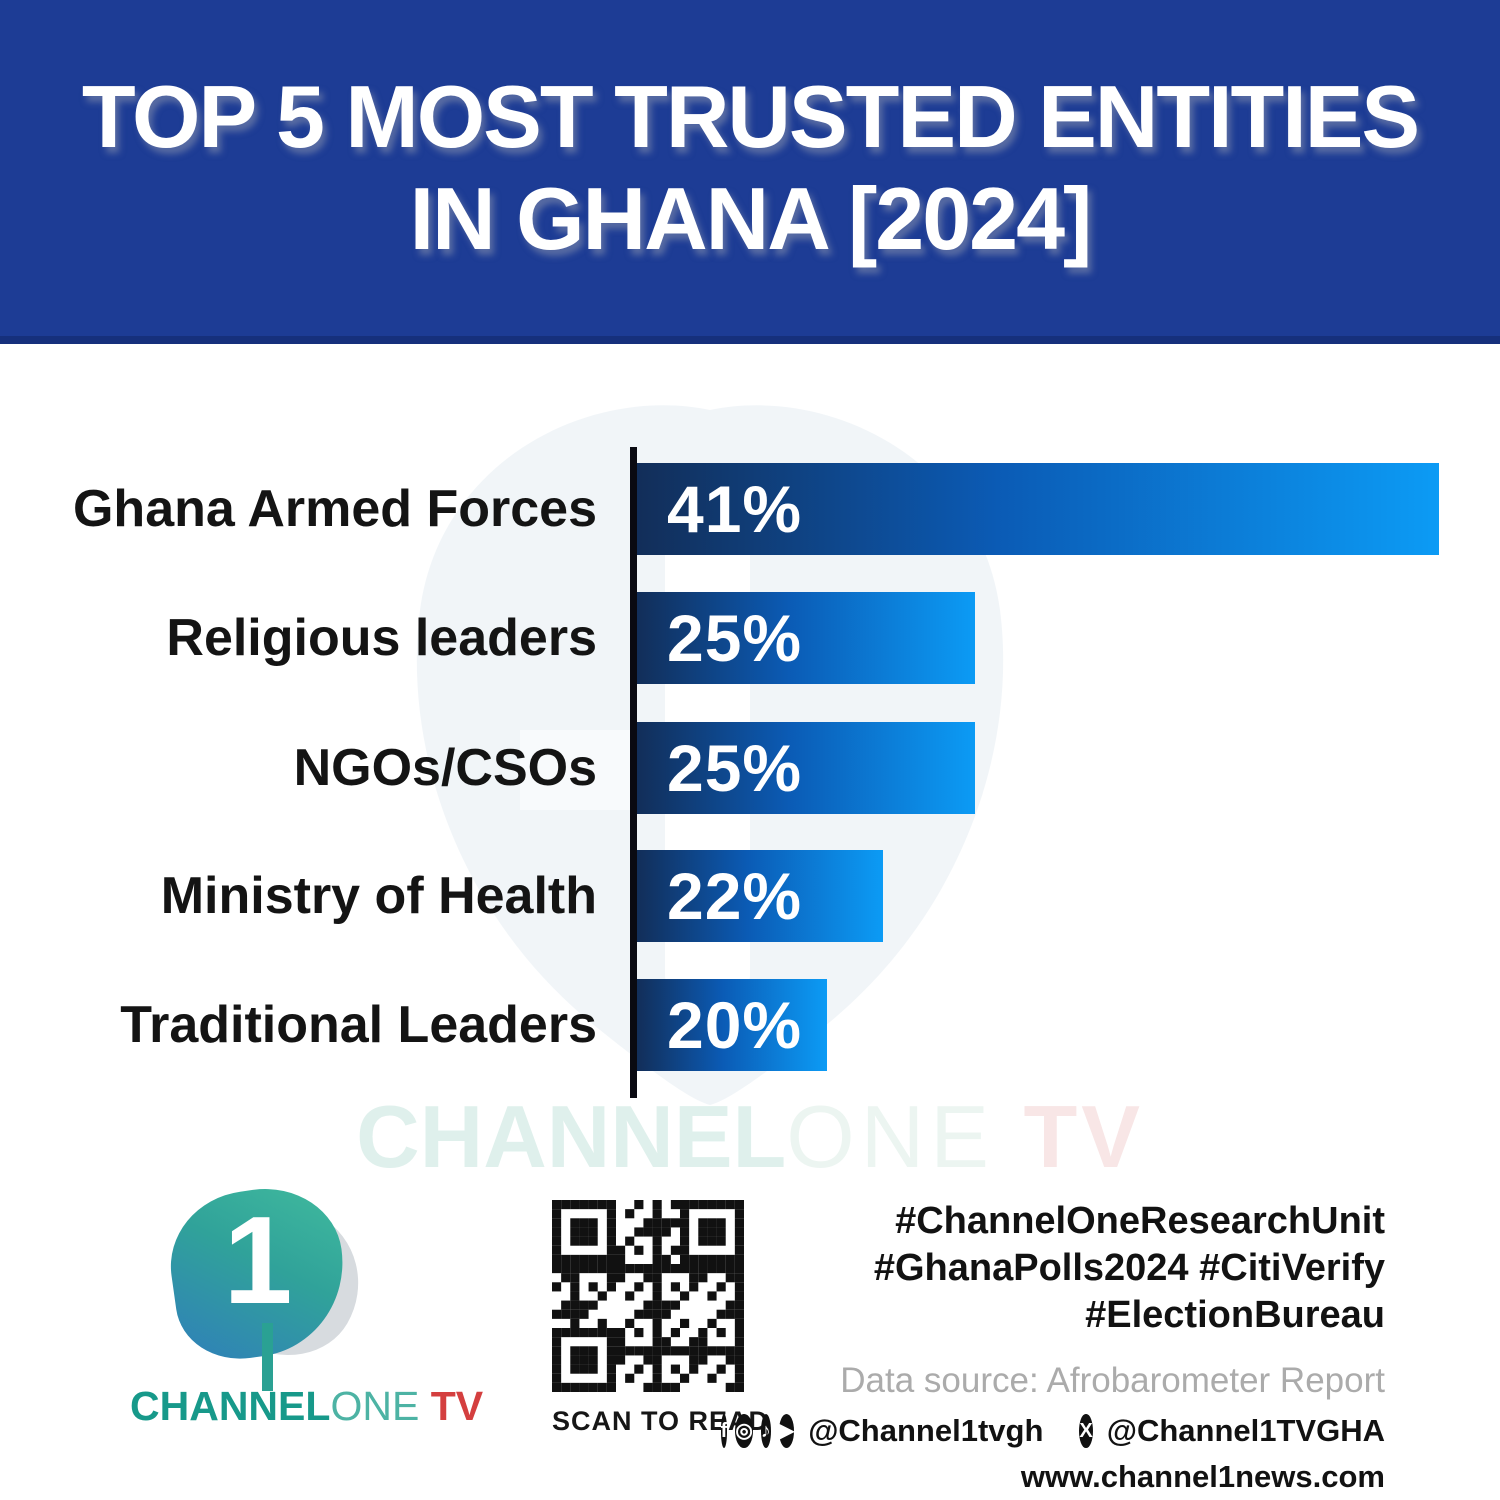  I want to click on x-icon: X, so click(1086, 1431).